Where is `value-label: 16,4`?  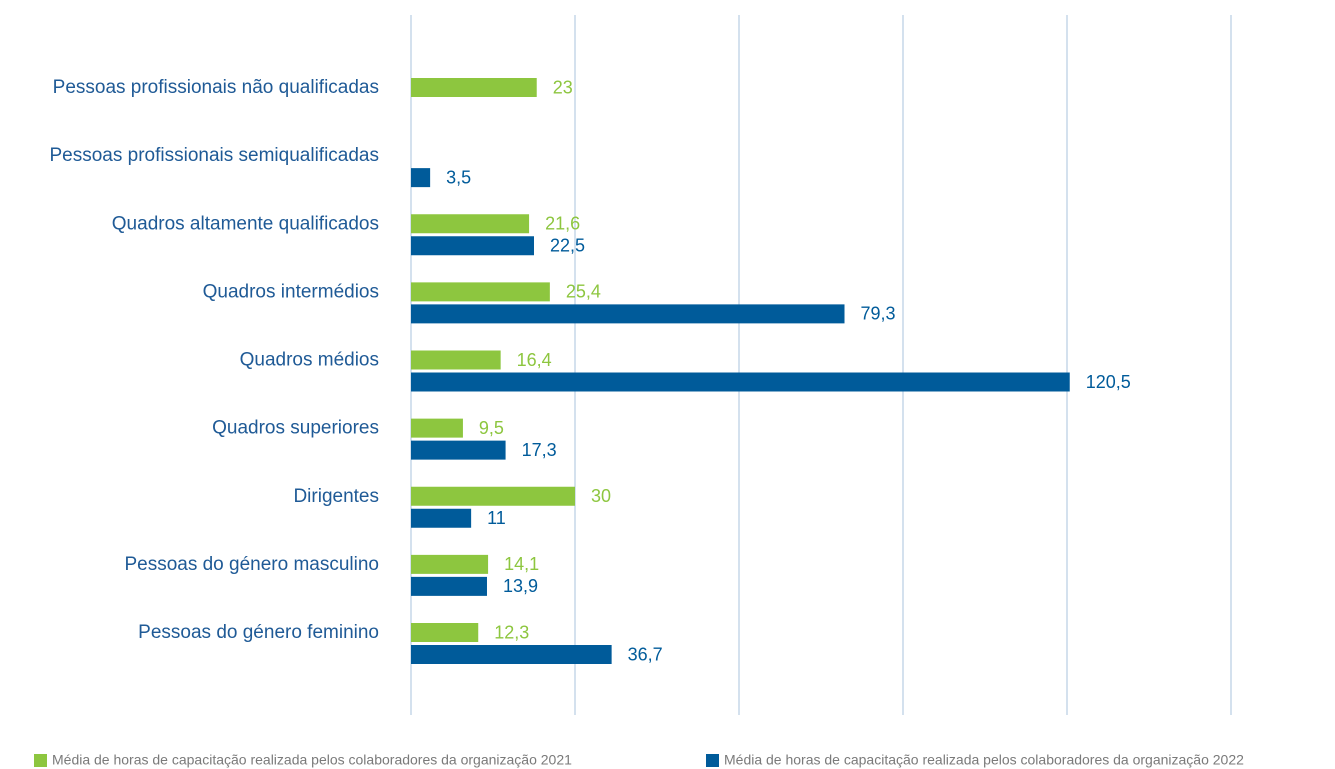 value-label: 16,4 is located at coordinates (534, 360).